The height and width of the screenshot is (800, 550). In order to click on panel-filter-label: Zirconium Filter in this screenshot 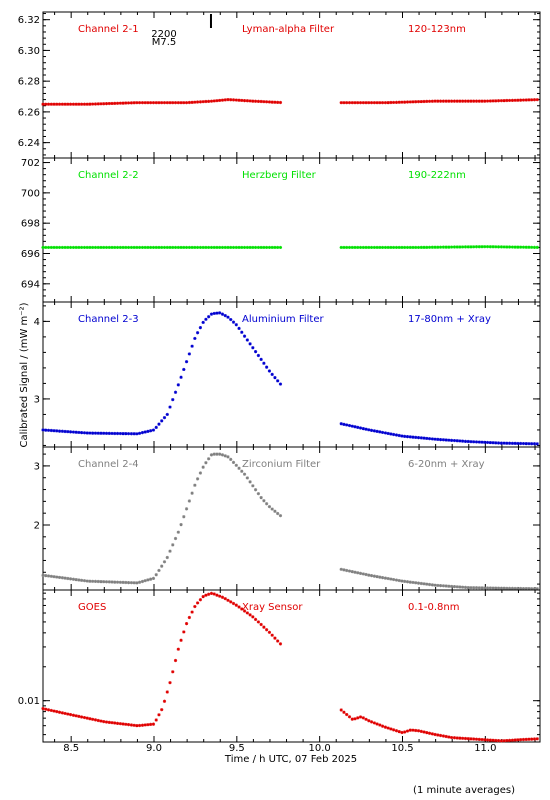, I will do `click(281, 464)`.